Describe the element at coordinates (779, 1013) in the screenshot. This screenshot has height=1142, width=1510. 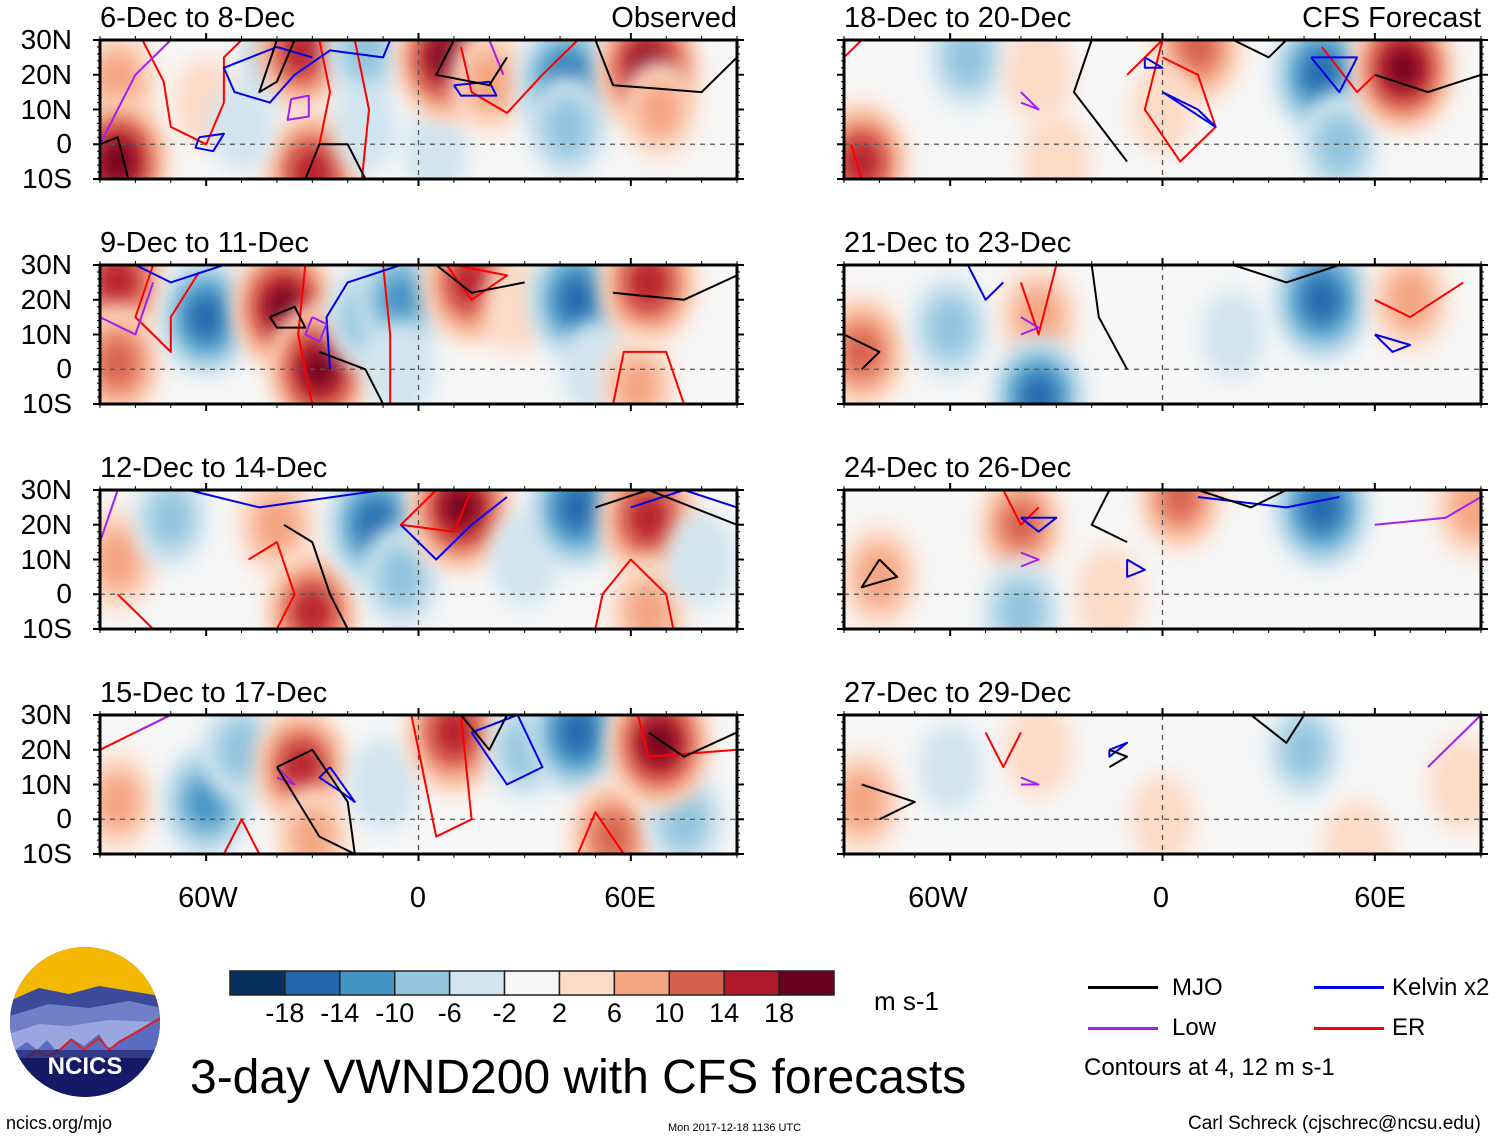
I see `colorbar-tick-label: 18` at that location.